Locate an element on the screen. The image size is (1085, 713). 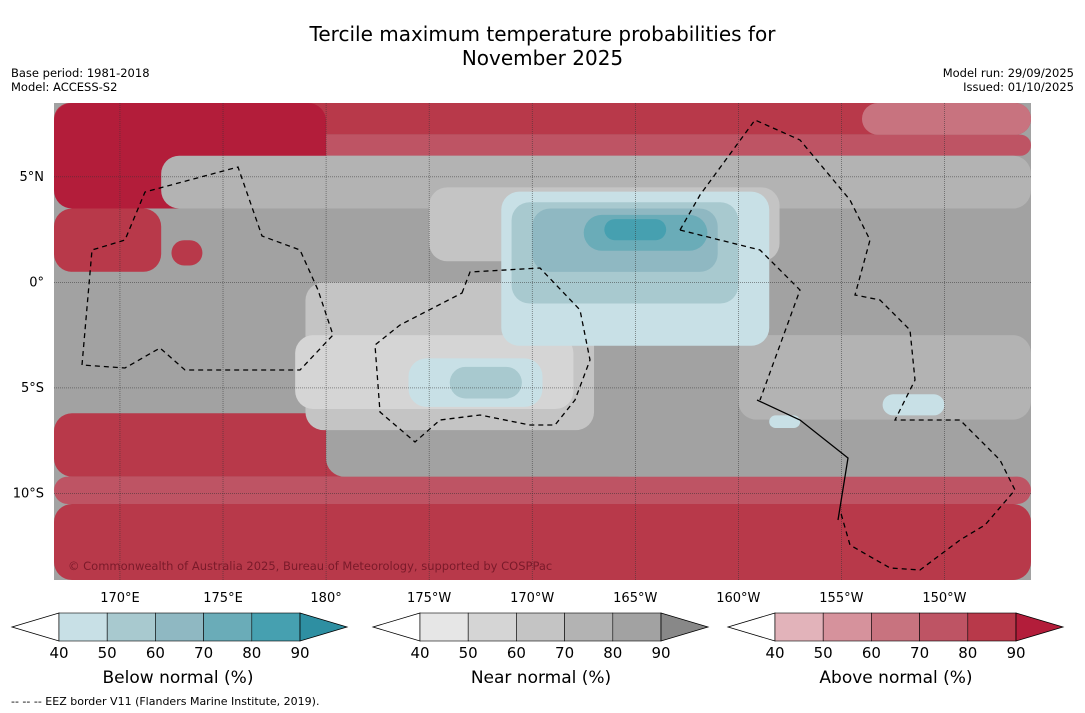
y-tick-label: 5°N is located at coordinates (32, 177).